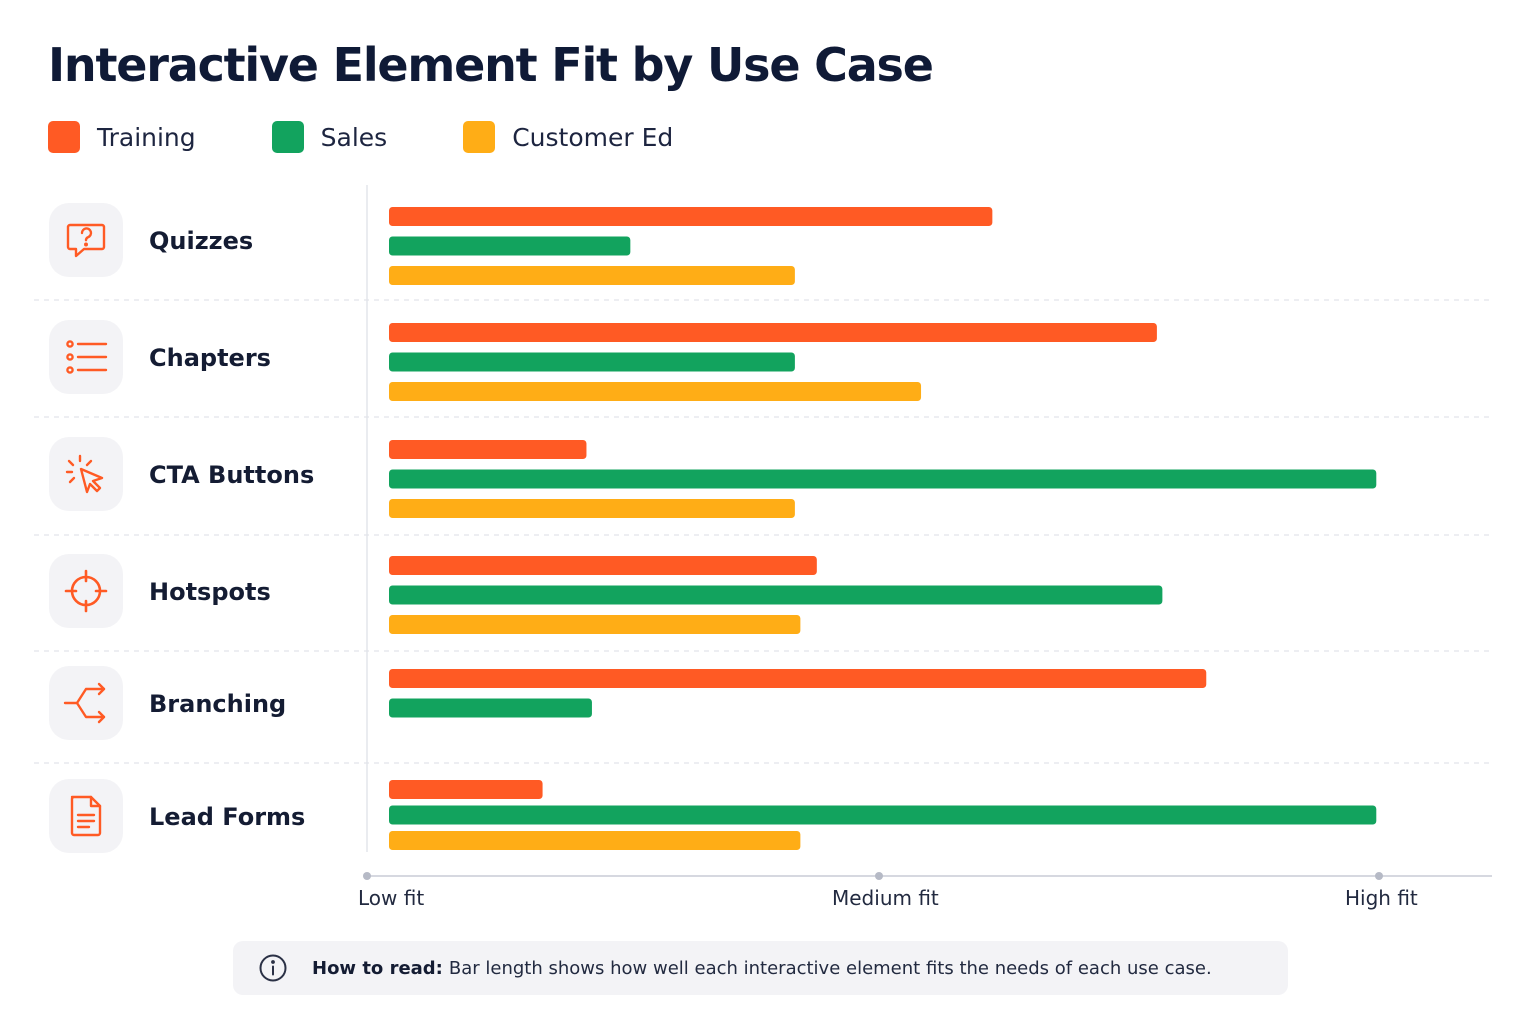 Image resolution: width=1536 pixels, height=1024 pixels. I want to click on tick-label-medium: Medium fit, so click(885, 898).